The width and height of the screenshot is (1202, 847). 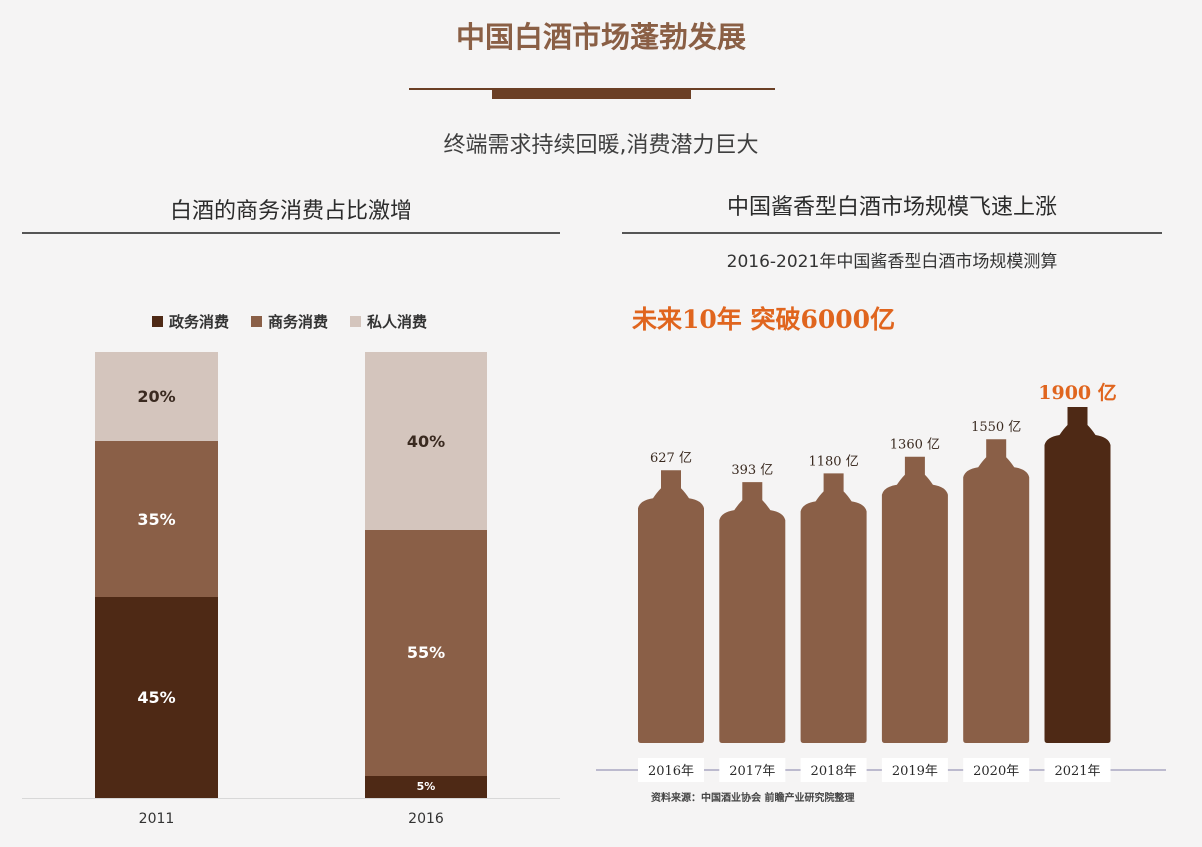 What do you see at coordinates (397, 322) in the screenshot?
I see `legend-label-private: 私人消费` at bounding box center [397, 322].